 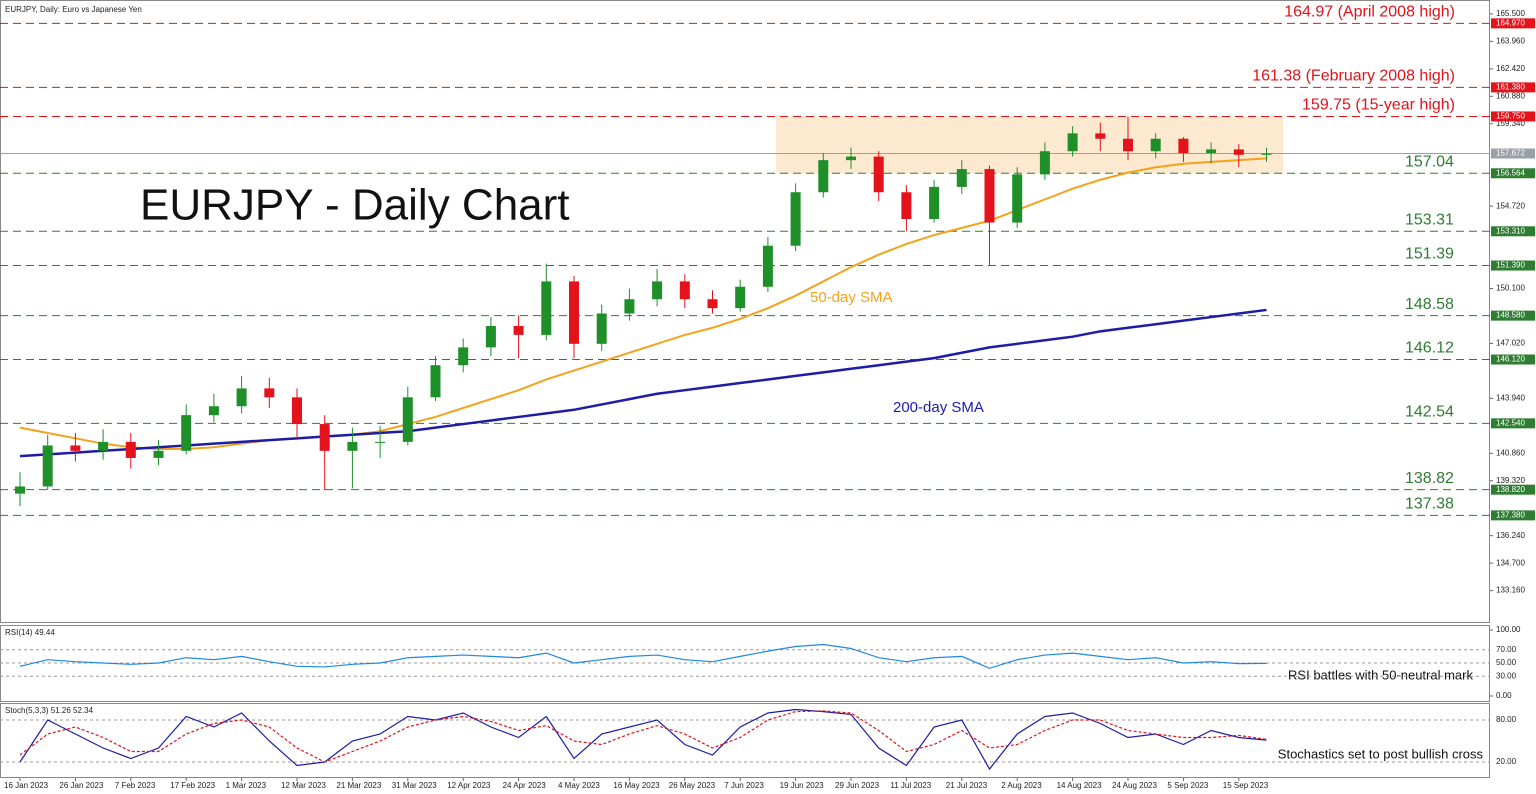 What do you see at coordinates (1381, 753) in the screenshot?
I see `stoch-note: Stochastics set to post bullish cross` at bounding box center [1381, 753].